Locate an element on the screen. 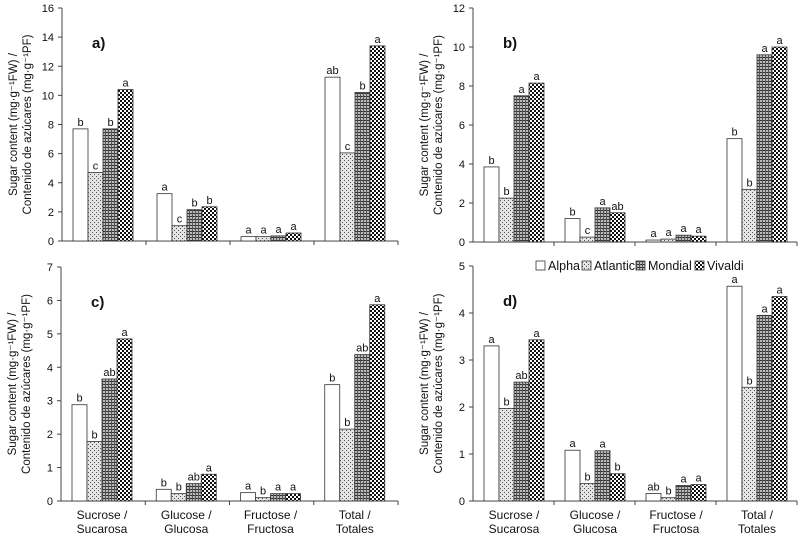 The image size is (800, 536). category-label: Sucrose / is located at coordinates (514, 515).